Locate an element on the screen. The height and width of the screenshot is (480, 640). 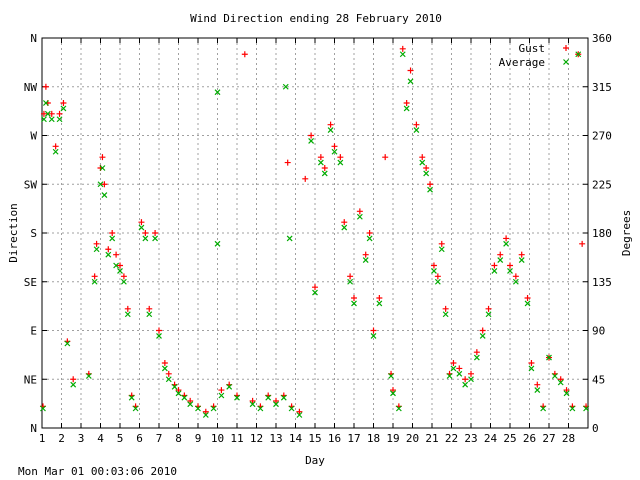
x-tick-label: 12 is located at coordinates (256, 438).